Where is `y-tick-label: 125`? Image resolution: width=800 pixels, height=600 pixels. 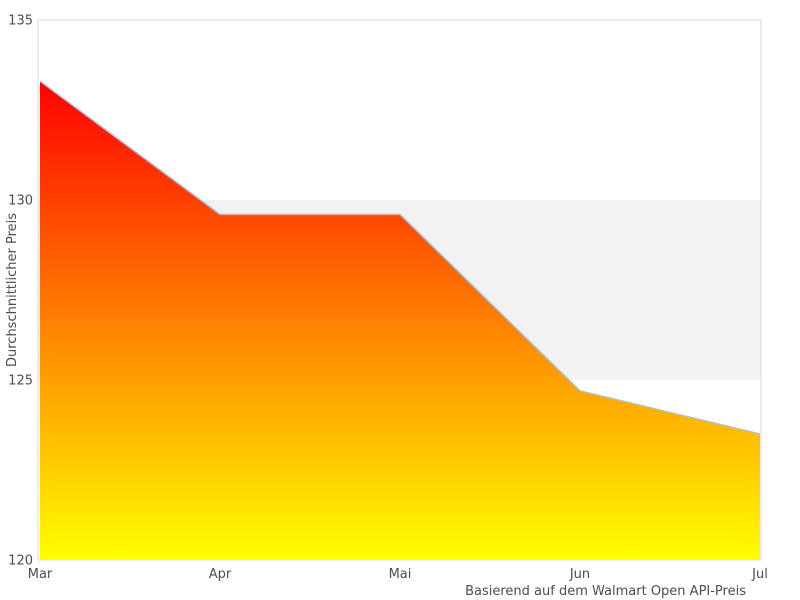
y-tick-label: 125 is located at coordinates (20, 381).